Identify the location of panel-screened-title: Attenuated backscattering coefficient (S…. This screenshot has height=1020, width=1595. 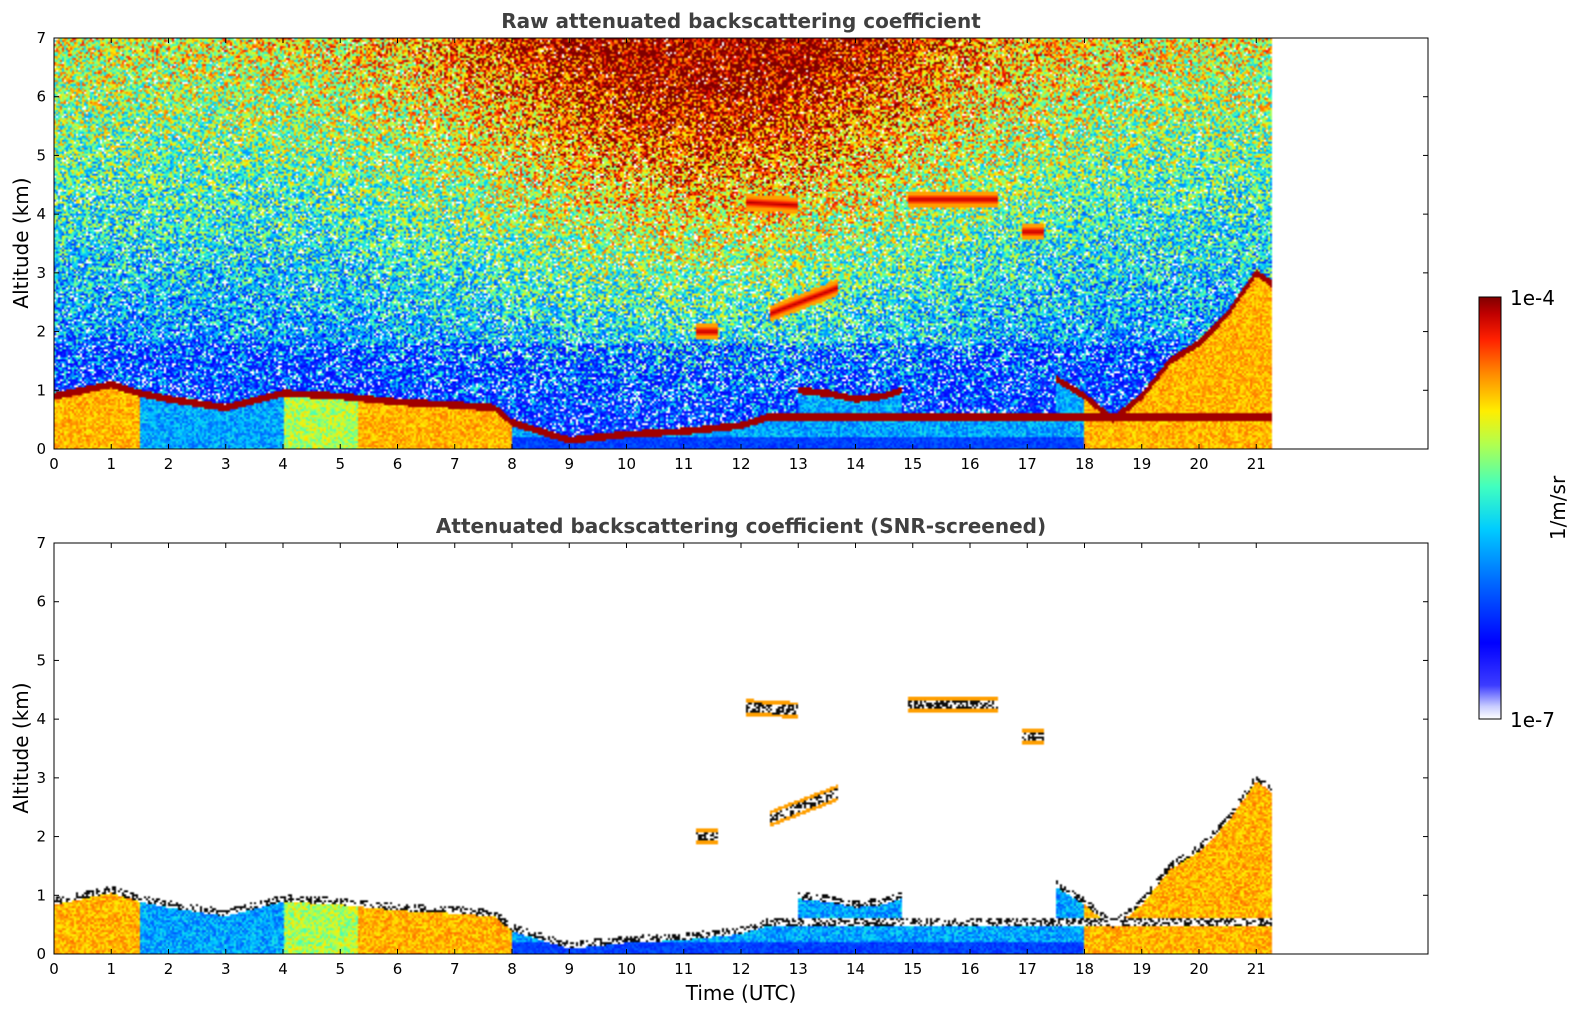
(741, 526).